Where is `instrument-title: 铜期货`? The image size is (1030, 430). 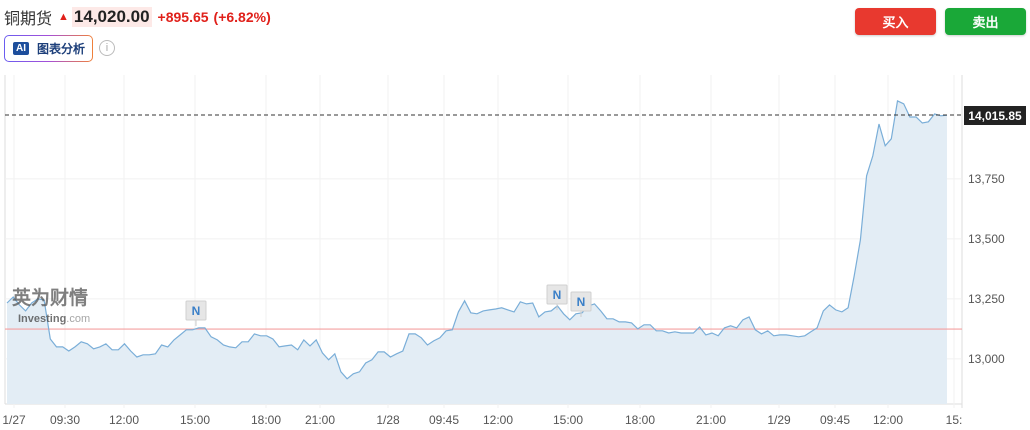 instrument-title: 铜期货 is located at coordinates (28, 19).